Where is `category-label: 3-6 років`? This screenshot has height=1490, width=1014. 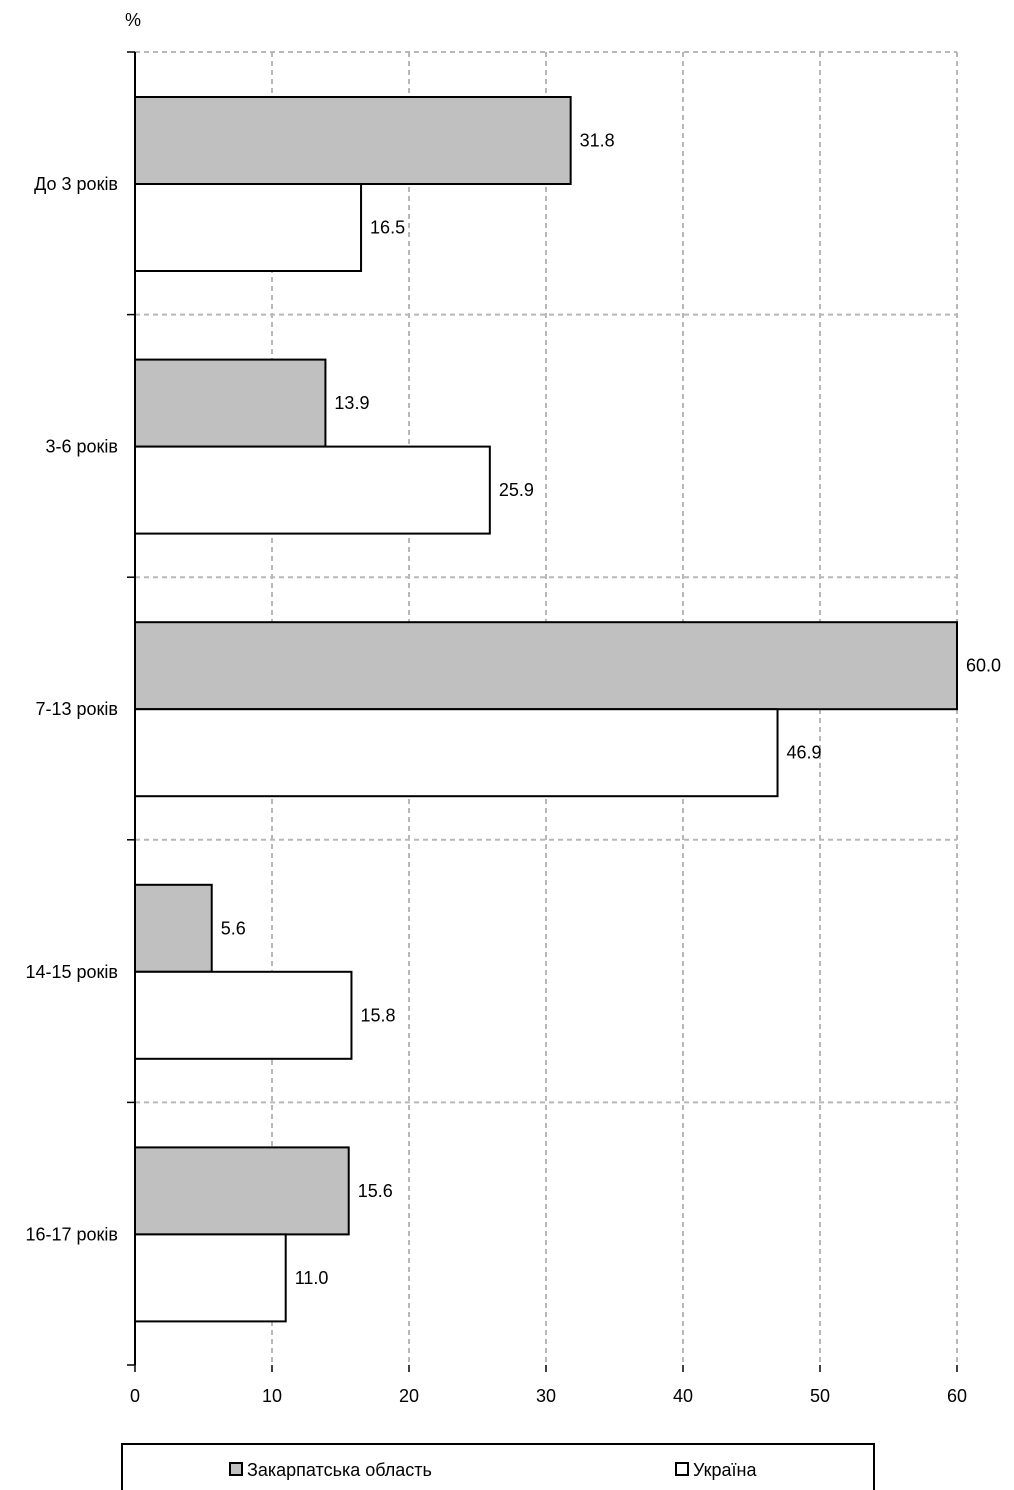 category-label: 3-6 років is located at coordinates (82, 447).